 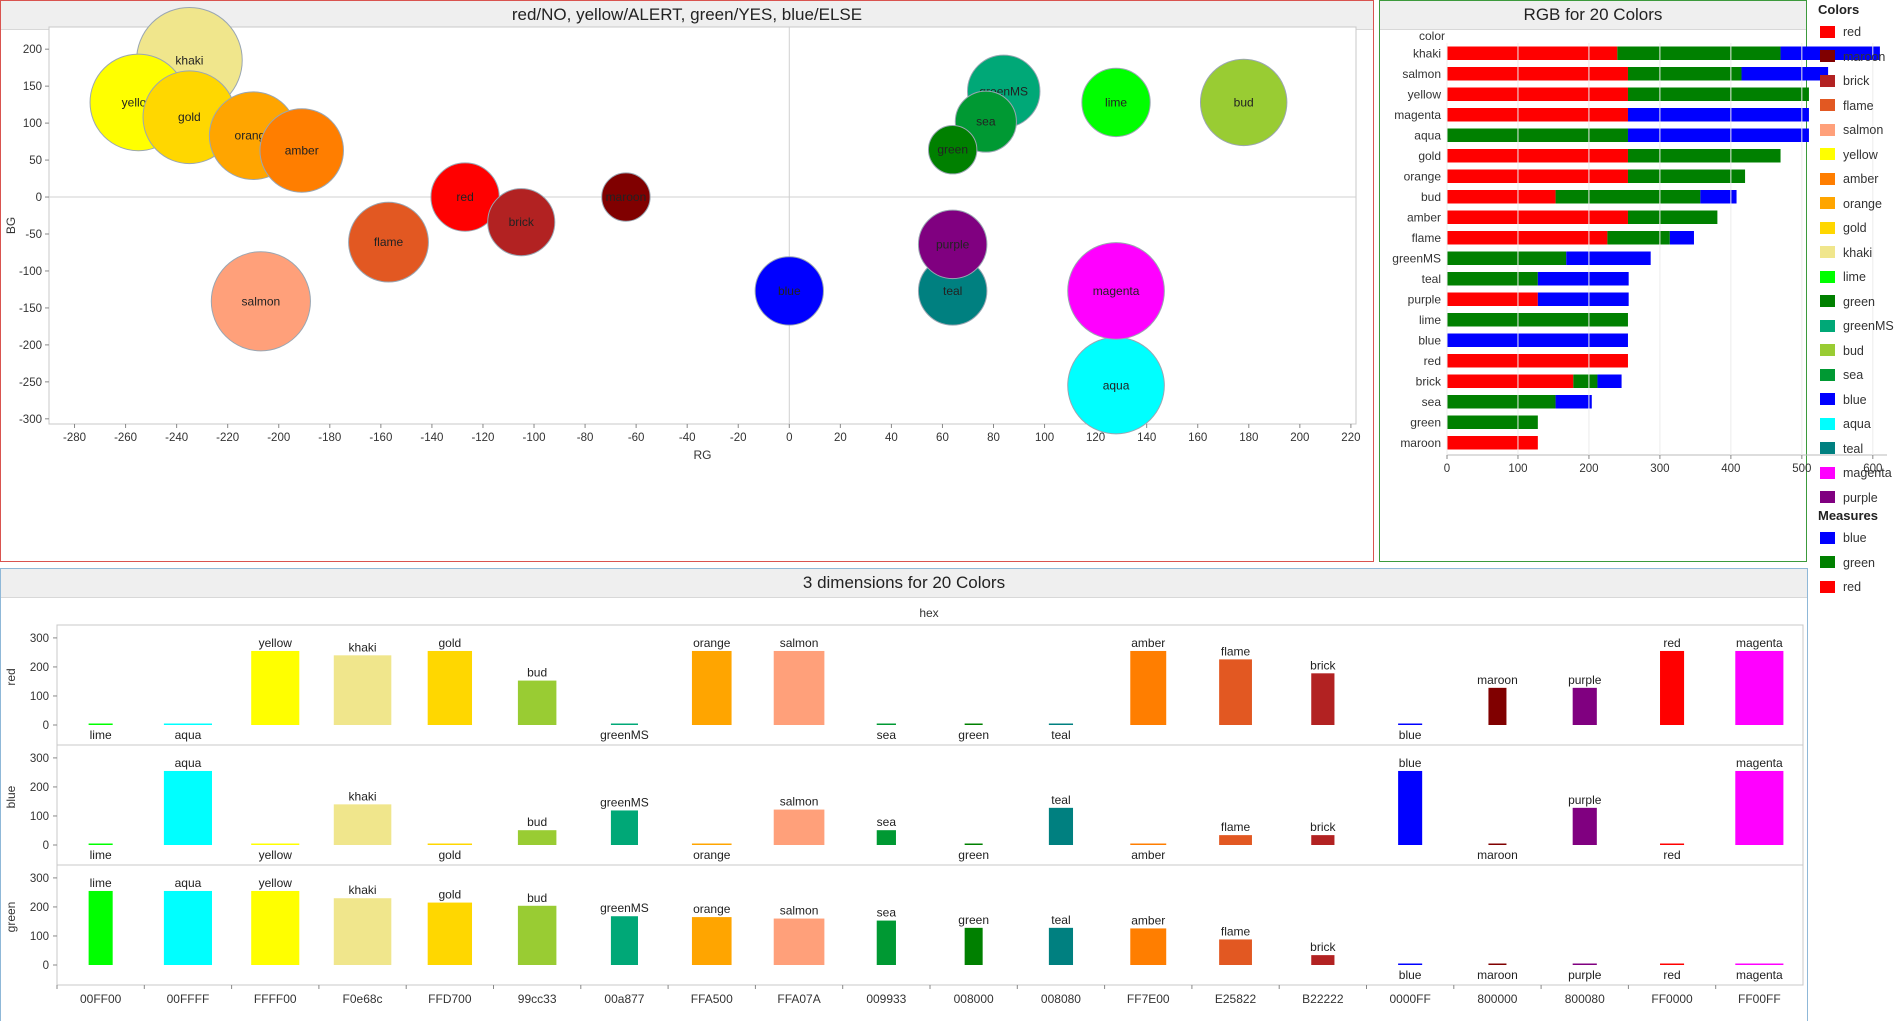 What do you see at coordinates (1686, 176) in the screenshot?
I see `rgb-bar-green` at bounding box center [1686, 176].